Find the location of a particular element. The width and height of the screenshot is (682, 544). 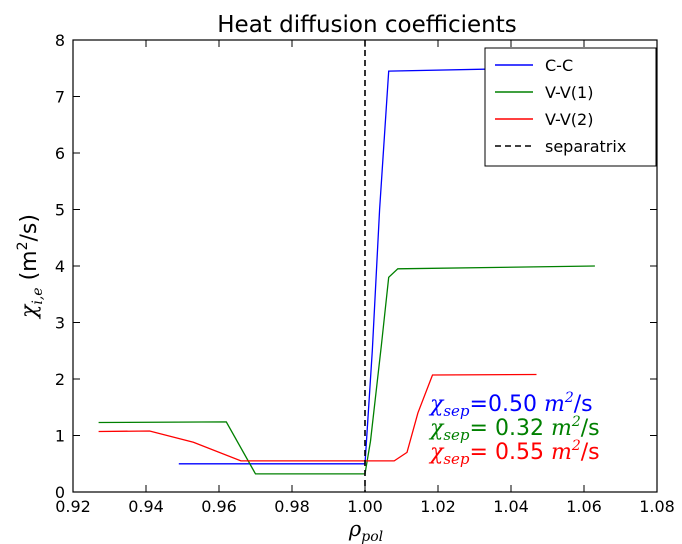

annotation-chi-sep: χsep= 0.32 m2/s is located at coordinates (514, 429).